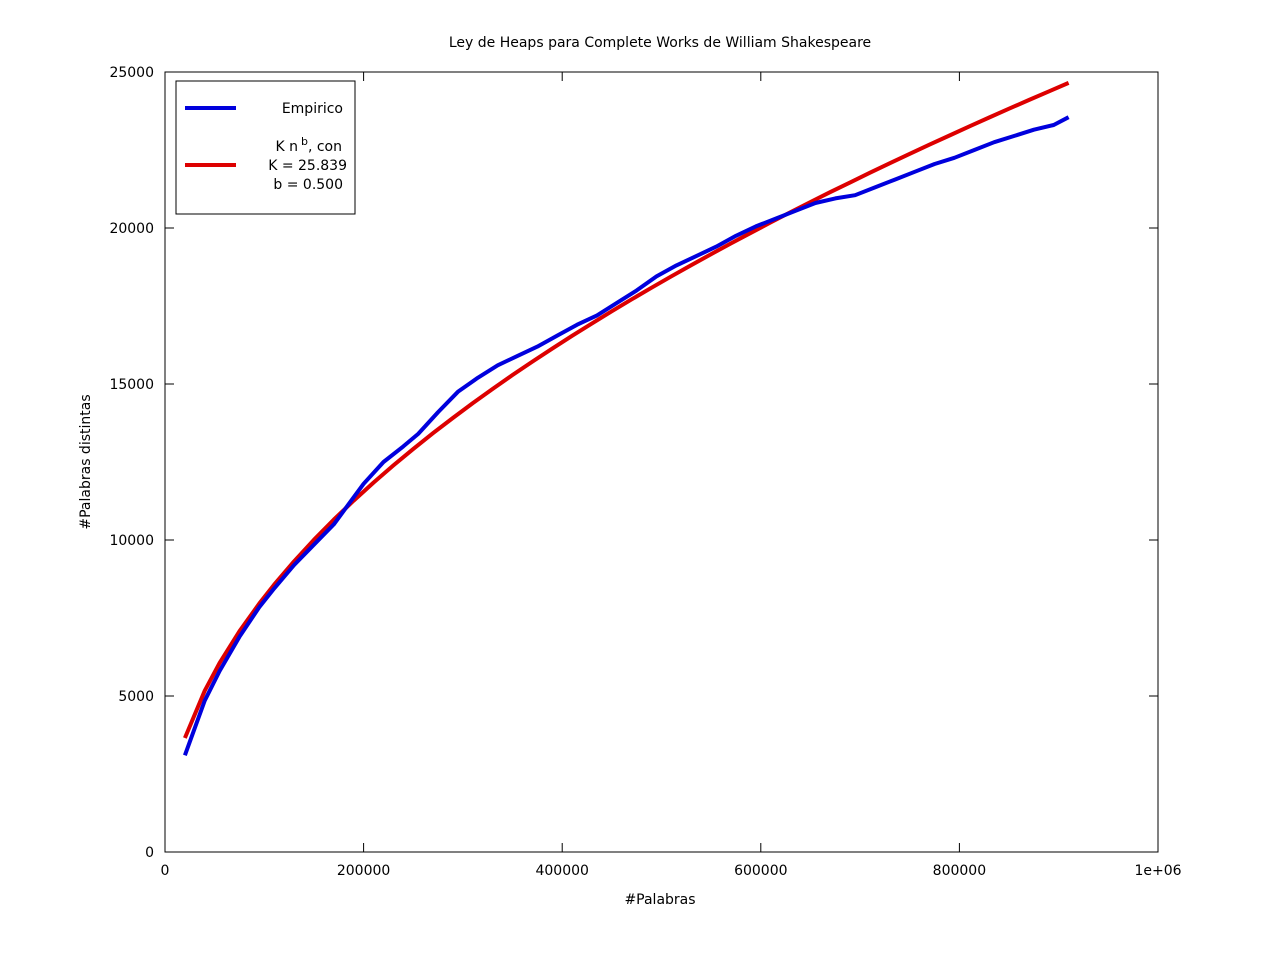 This screenshot has width=1280, height=960. I want to click on y-tick-label: 5000, so click(136, 697).